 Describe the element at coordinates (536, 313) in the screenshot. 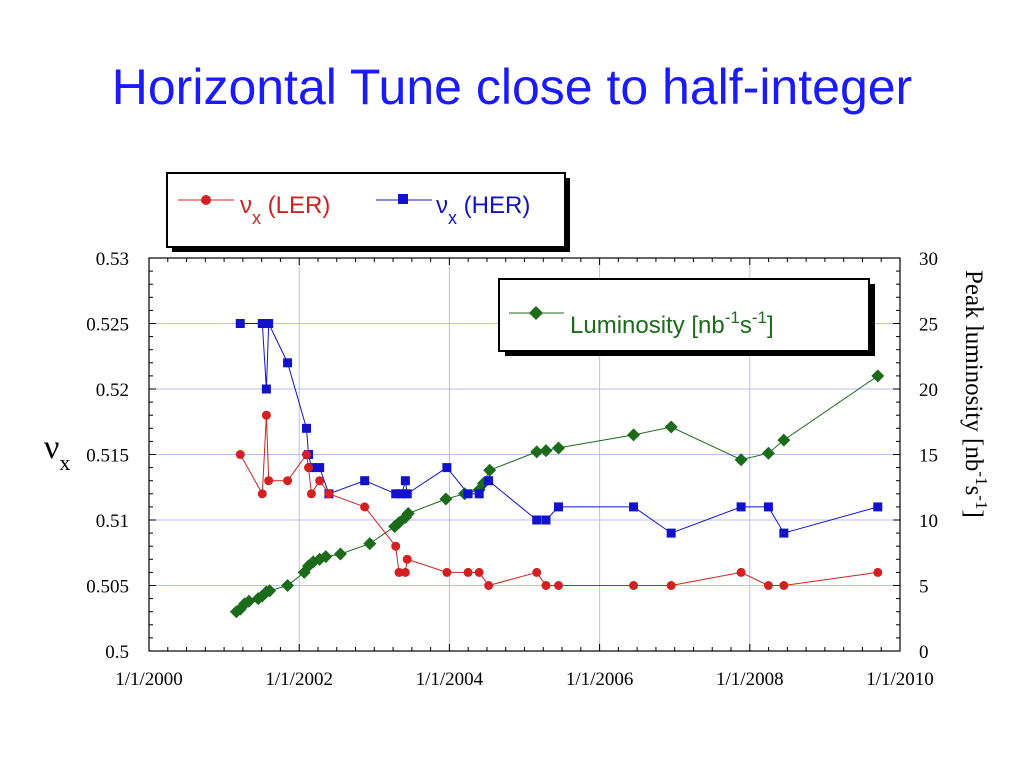

I see `legend-lum-marker` at that location.